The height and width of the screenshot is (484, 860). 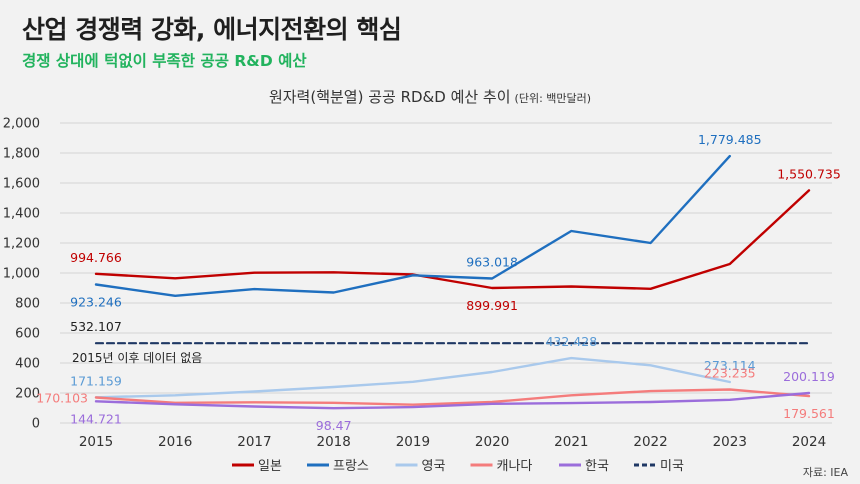 I want to click on data-label: 432.428, so click(x=571, y=341).